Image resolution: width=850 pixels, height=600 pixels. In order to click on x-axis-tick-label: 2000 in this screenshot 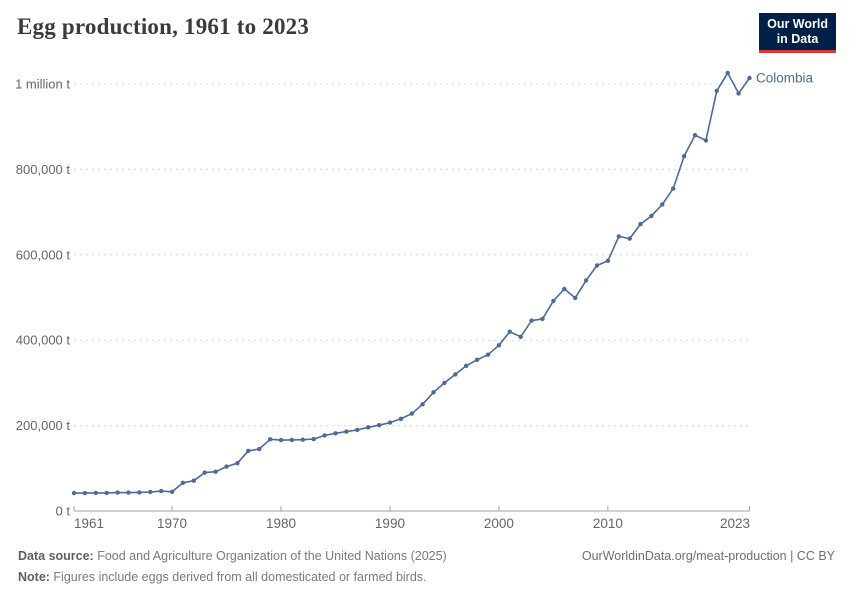, I will do `click(499, 523)`.